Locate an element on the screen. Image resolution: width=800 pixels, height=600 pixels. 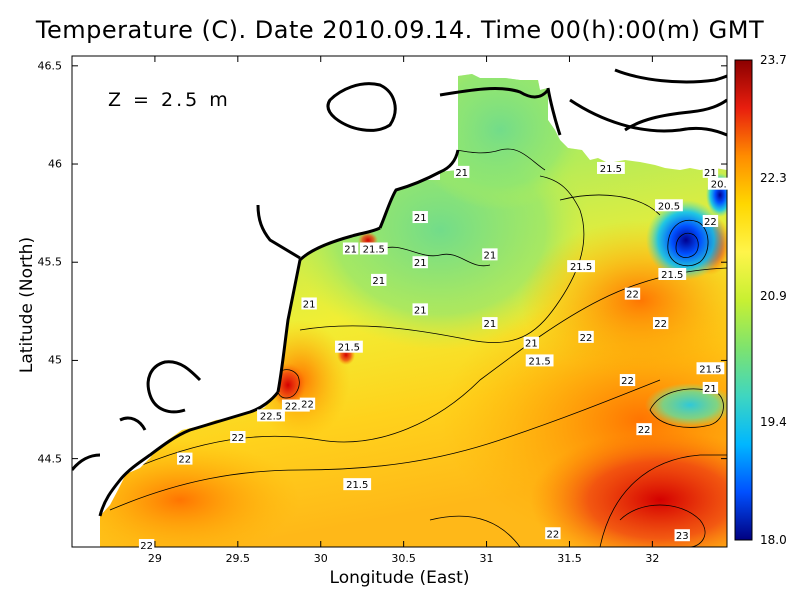
x-tick-label: 29.5 is located at coordinates (238, 558).